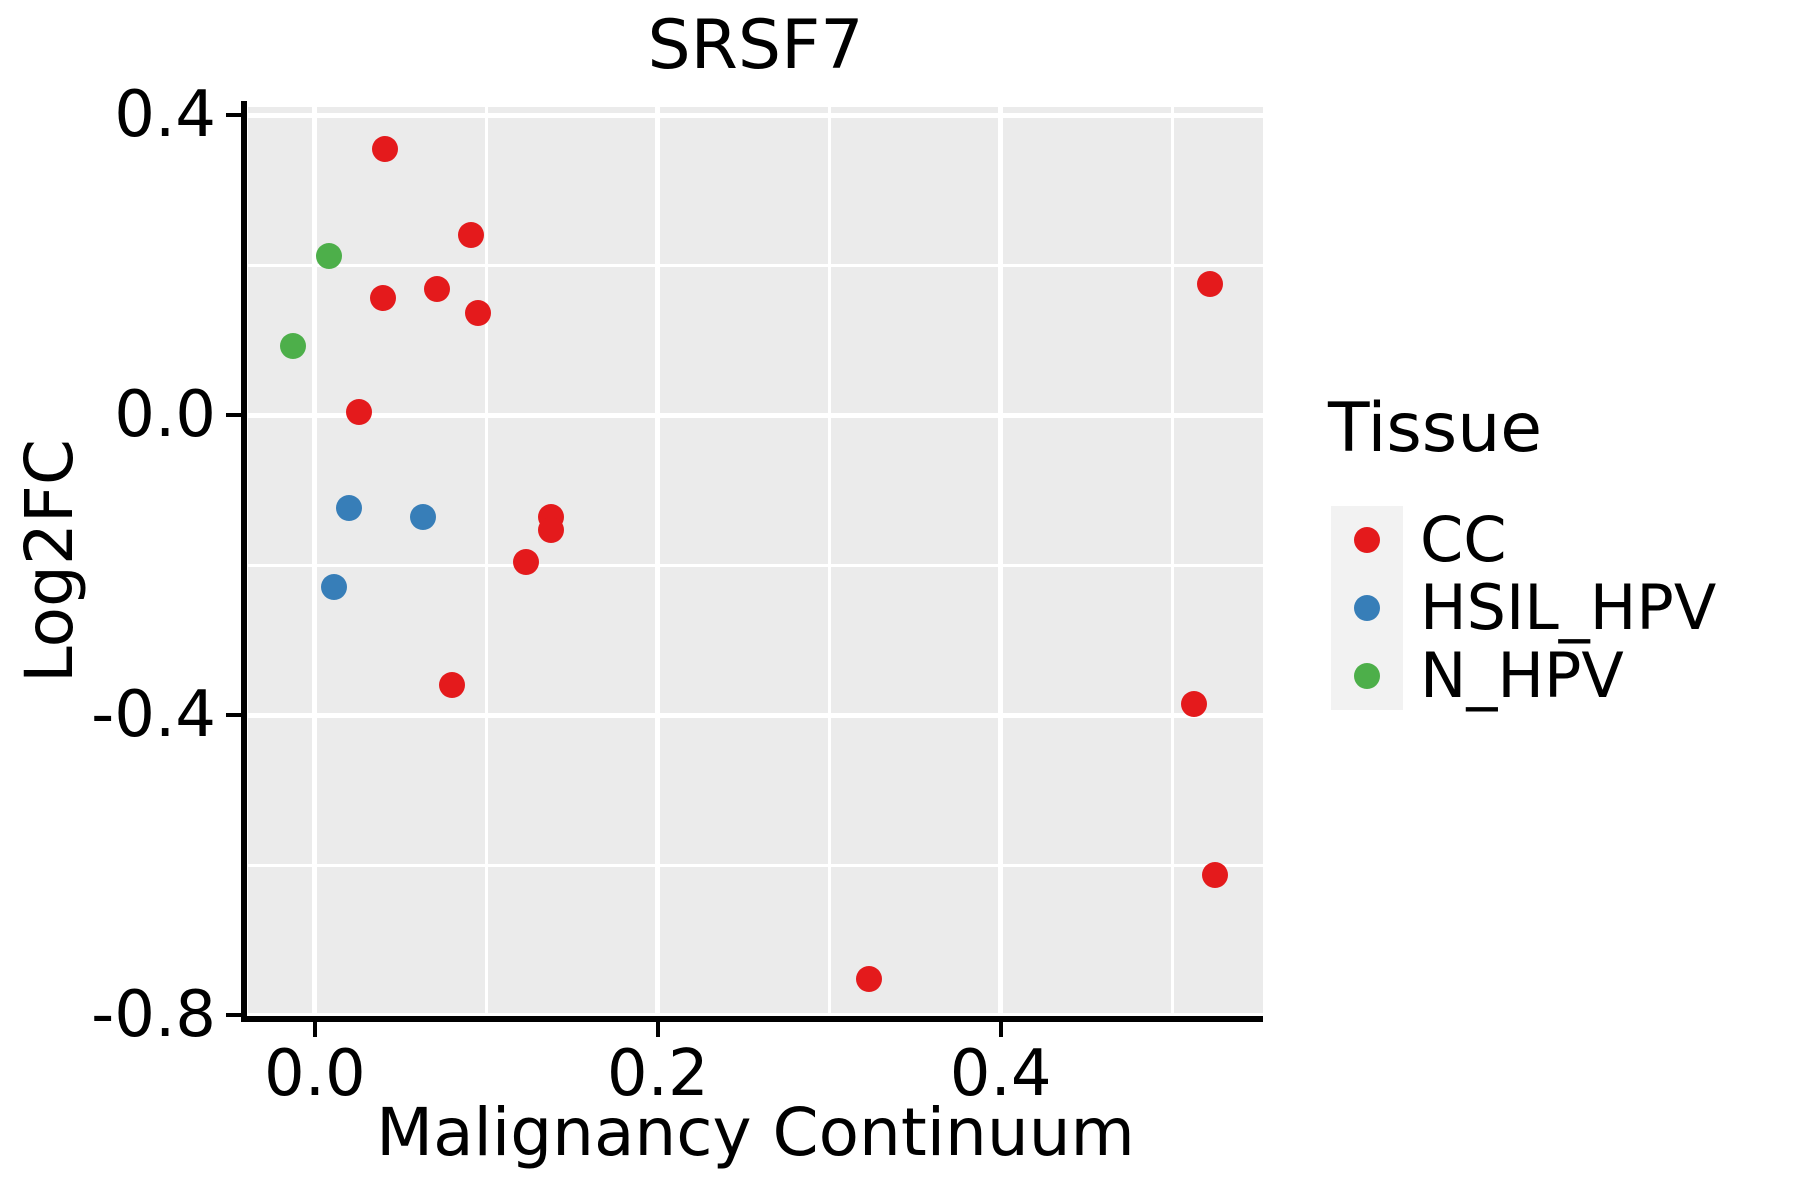  Describe the element at coordinates (657, 1074) in the screenshot. I see `x-tick-label: 0.2` at that location.